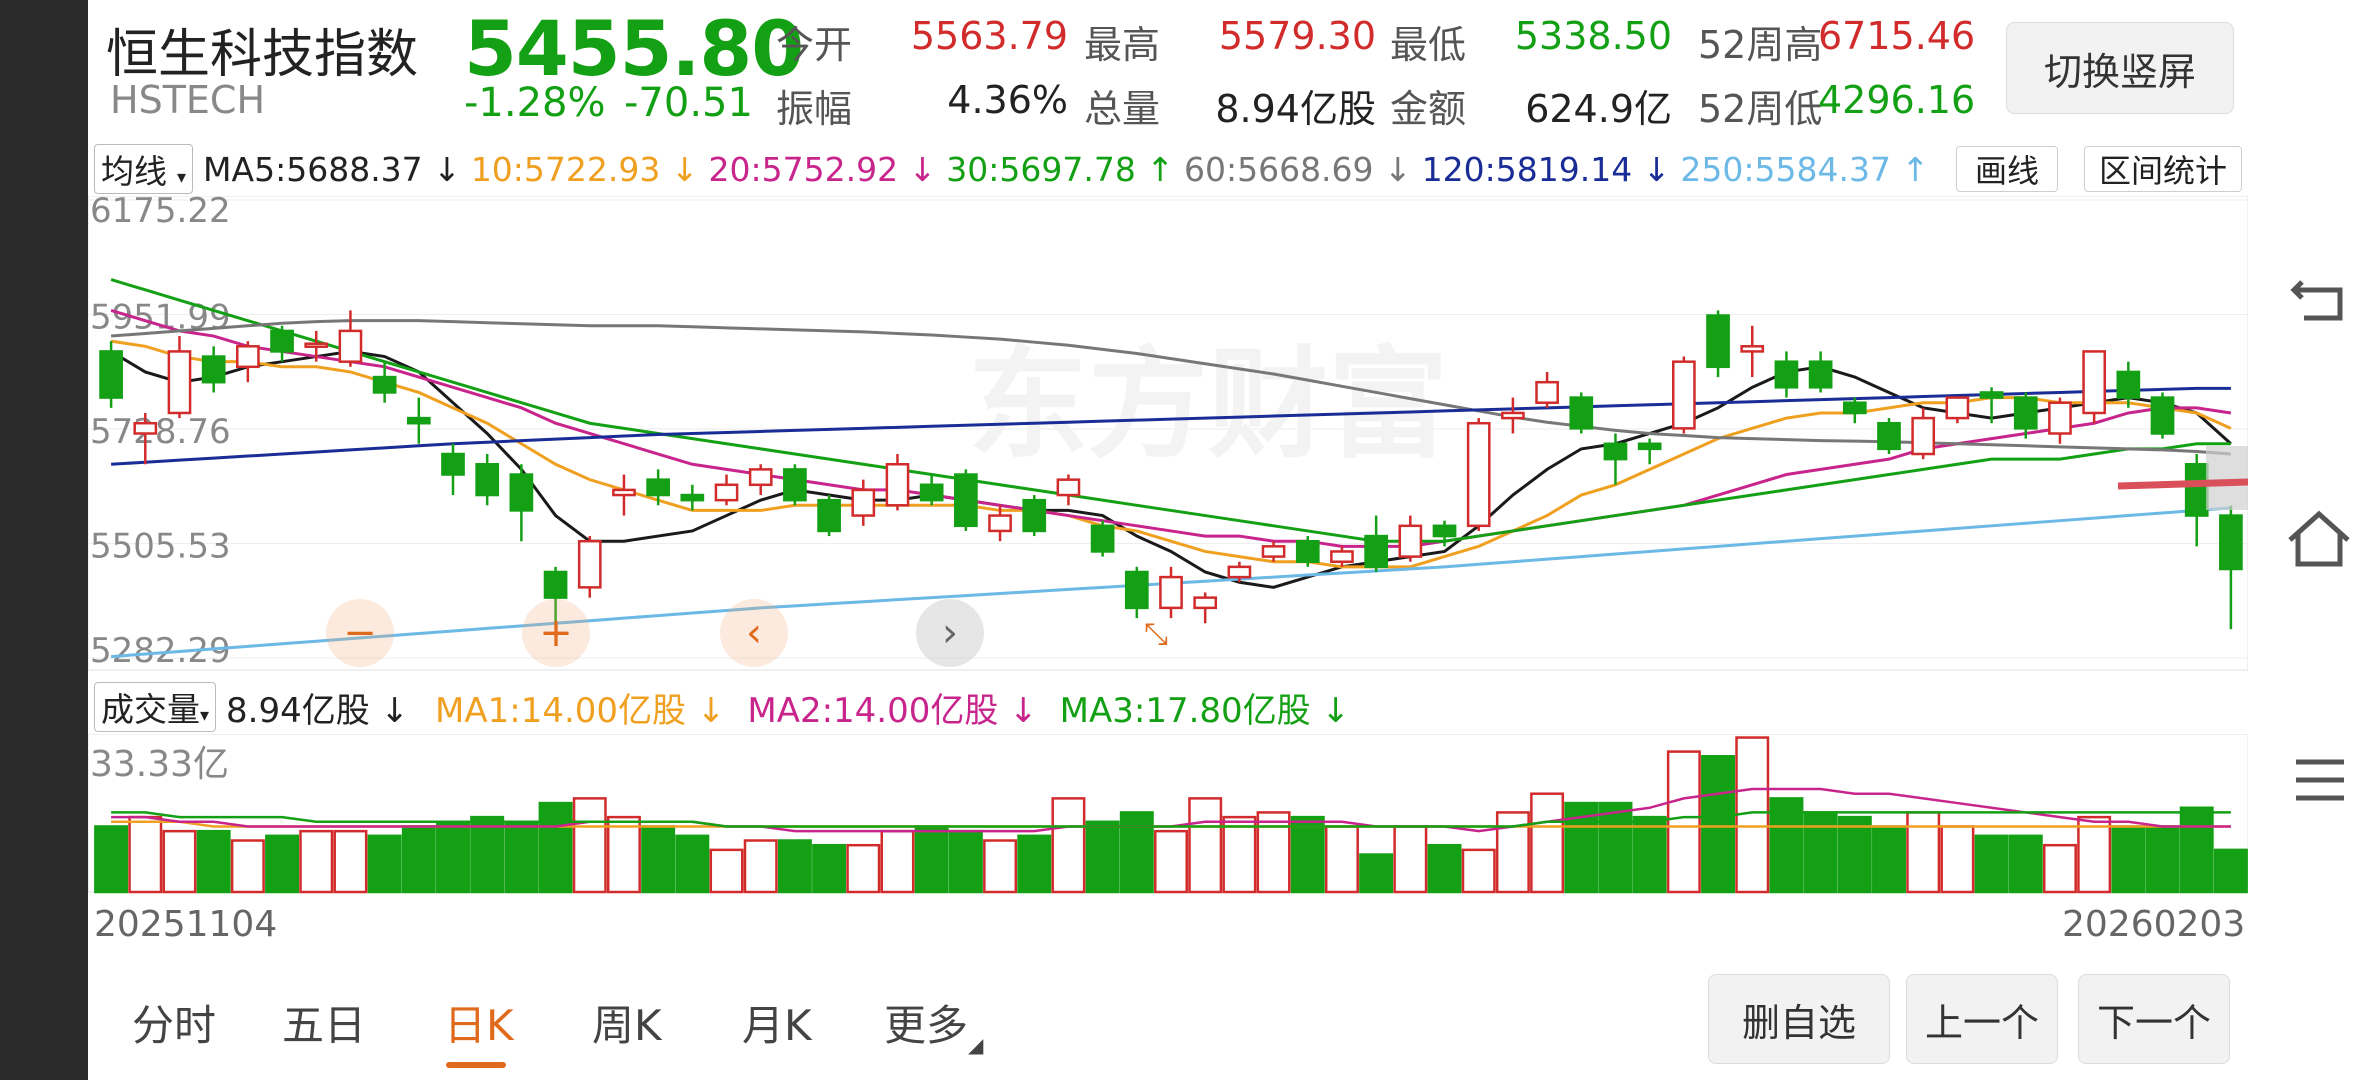 This screenshot has height=1080, width=2376. I want to click on menu-icon, so click(2320, 780).